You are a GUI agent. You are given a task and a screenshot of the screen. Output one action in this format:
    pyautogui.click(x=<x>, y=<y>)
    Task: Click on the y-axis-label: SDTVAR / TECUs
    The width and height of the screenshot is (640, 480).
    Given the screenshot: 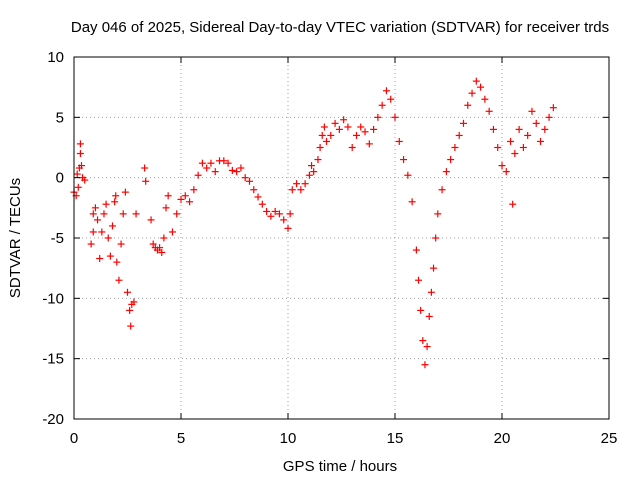 What is the action you would take?
    pyautogui.click(x=15, y=238)
    